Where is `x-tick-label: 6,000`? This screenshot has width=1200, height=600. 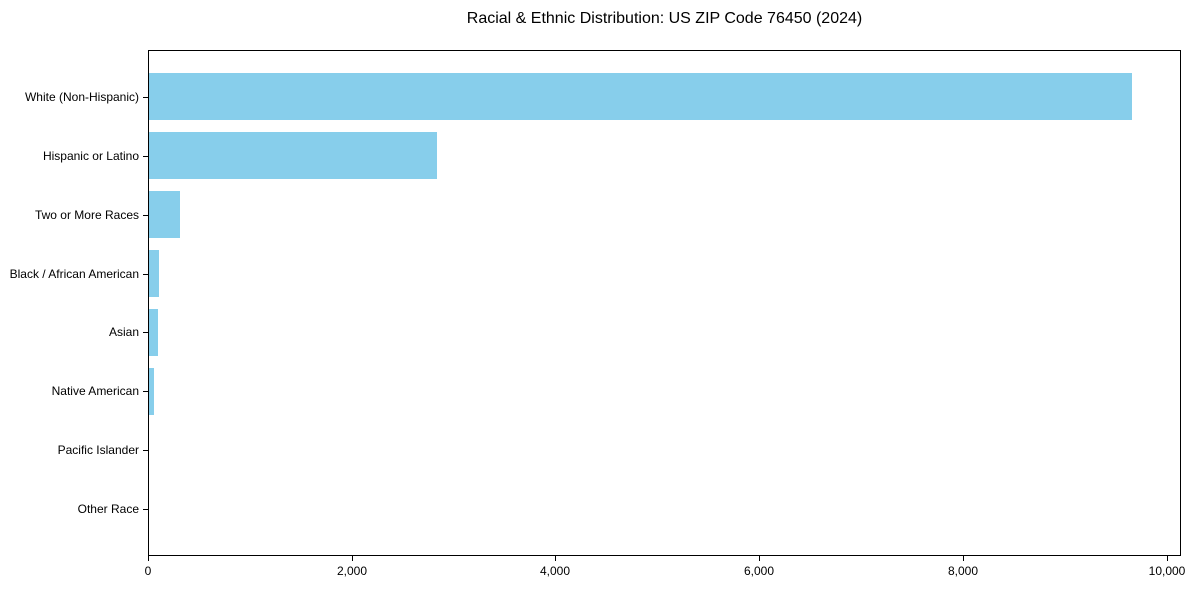 x-tick-label: 6,000 is located at coordinates (759, 571).